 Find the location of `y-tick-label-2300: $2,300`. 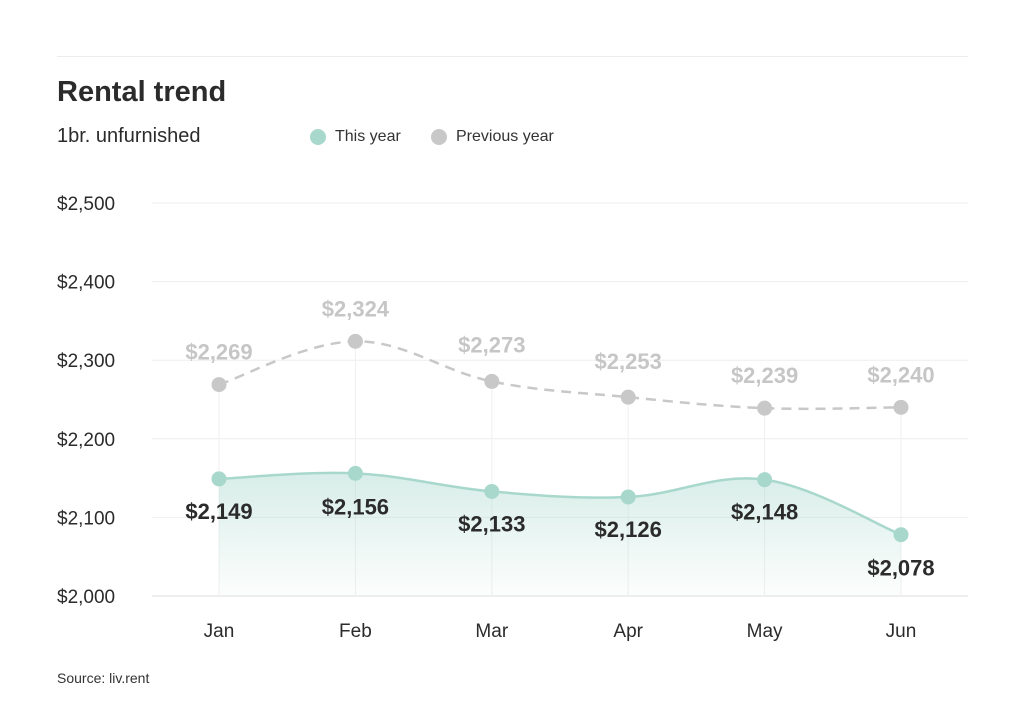

y-tick-label-2300: $2,300 is located at coordinates (86, 361).